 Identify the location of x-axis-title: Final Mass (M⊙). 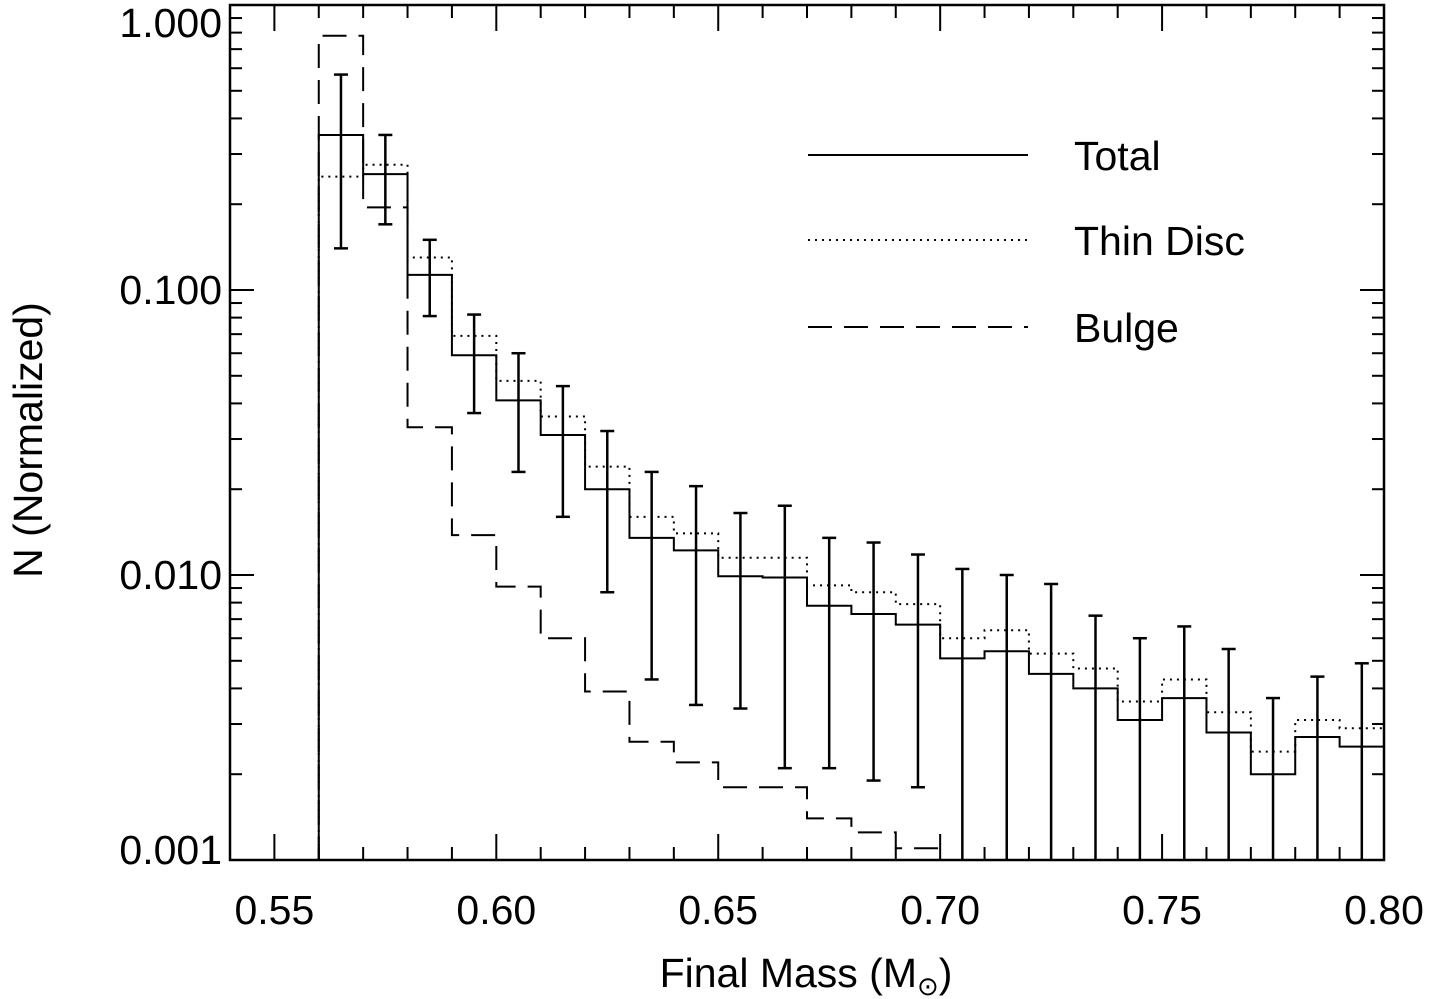
(806, 974).